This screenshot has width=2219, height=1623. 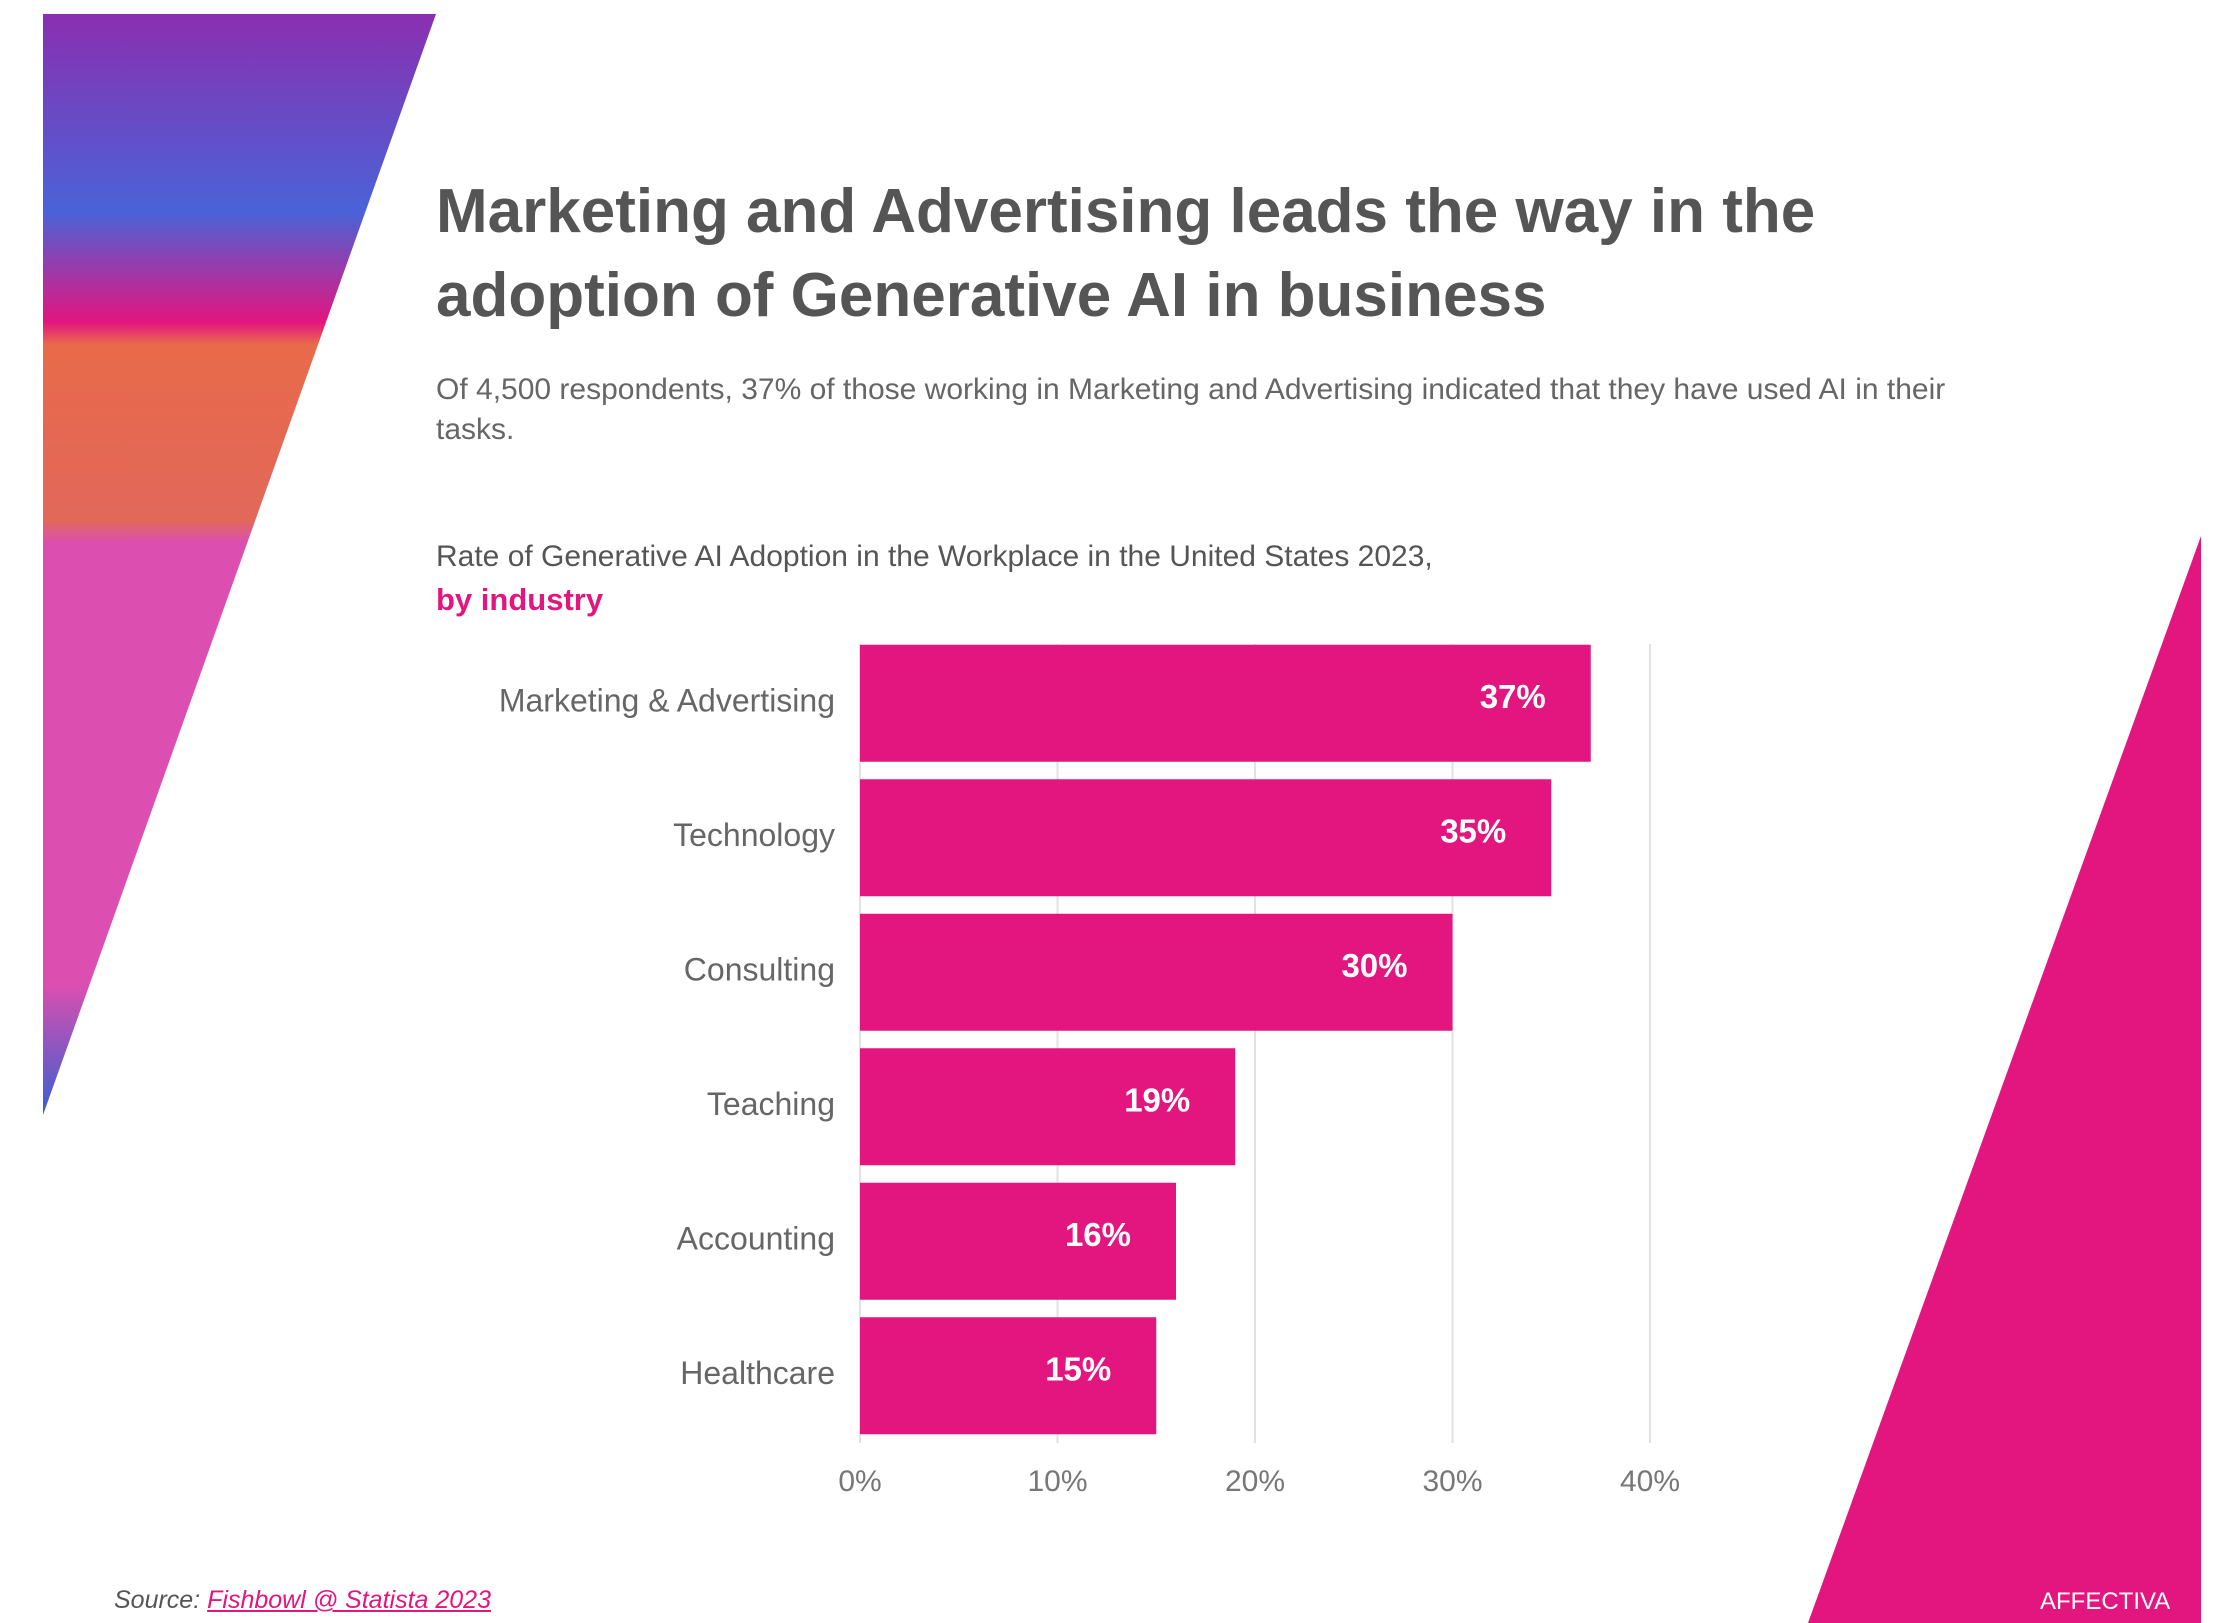 I want to click on value-label: 37%, so click(x=1513, y=696).